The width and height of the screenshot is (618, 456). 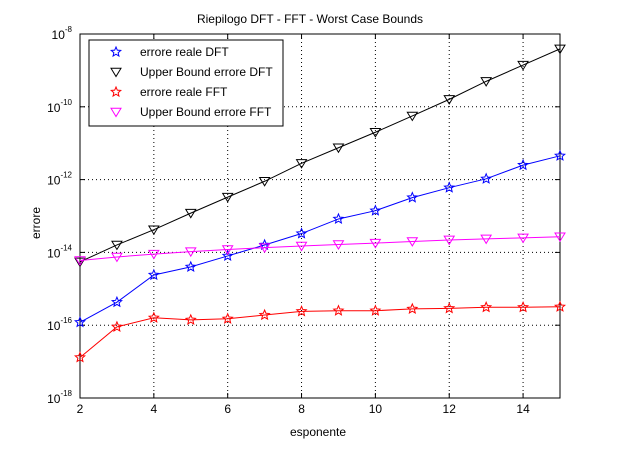 I want to click on x-tick-label: 12, so click(x=450, y=409).